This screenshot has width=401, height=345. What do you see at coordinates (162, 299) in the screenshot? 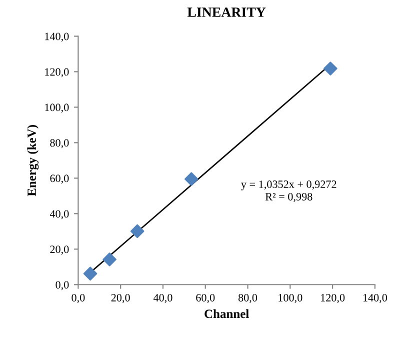
I see `x-tick-label: 40,0` at bounding box center [162, 299].